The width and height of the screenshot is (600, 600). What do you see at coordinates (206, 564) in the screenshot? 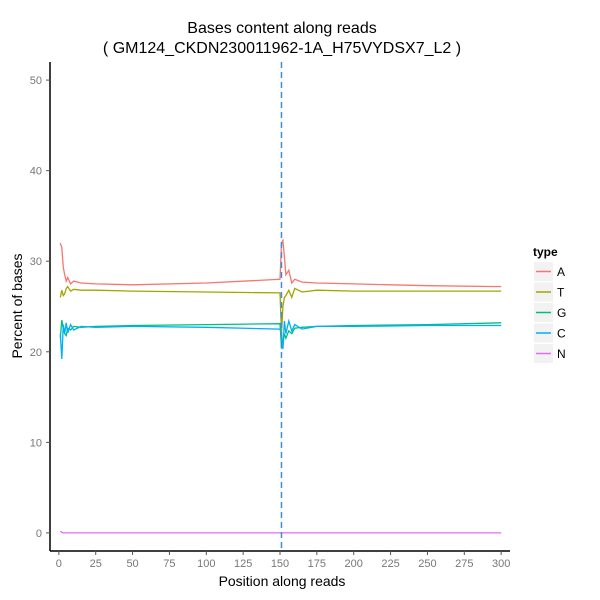
I see `x-tick-label: 100` at bounding box center [206, 564].